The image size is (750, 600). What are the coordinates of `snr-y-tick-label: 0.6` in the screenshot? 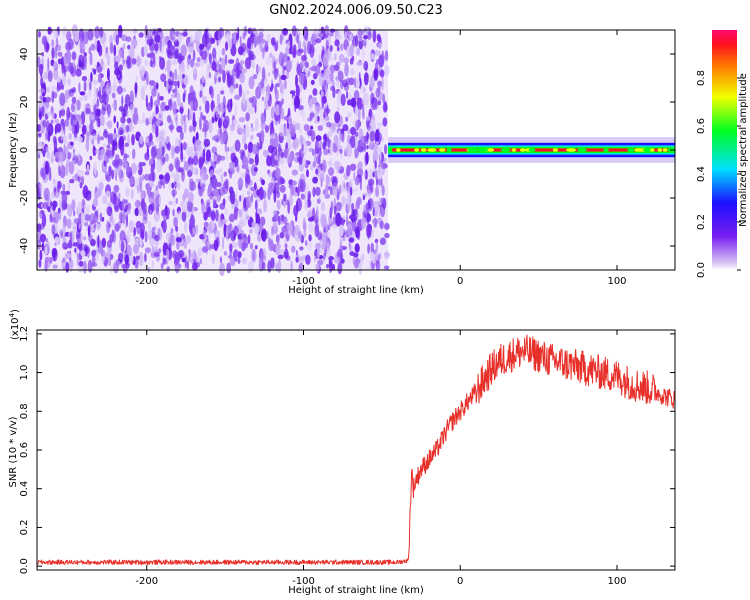 It's located at (24, 450).